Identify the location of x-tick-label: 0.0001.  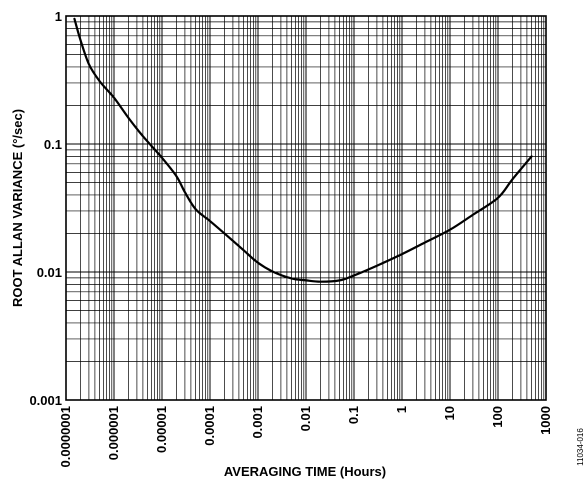
(209, 426).